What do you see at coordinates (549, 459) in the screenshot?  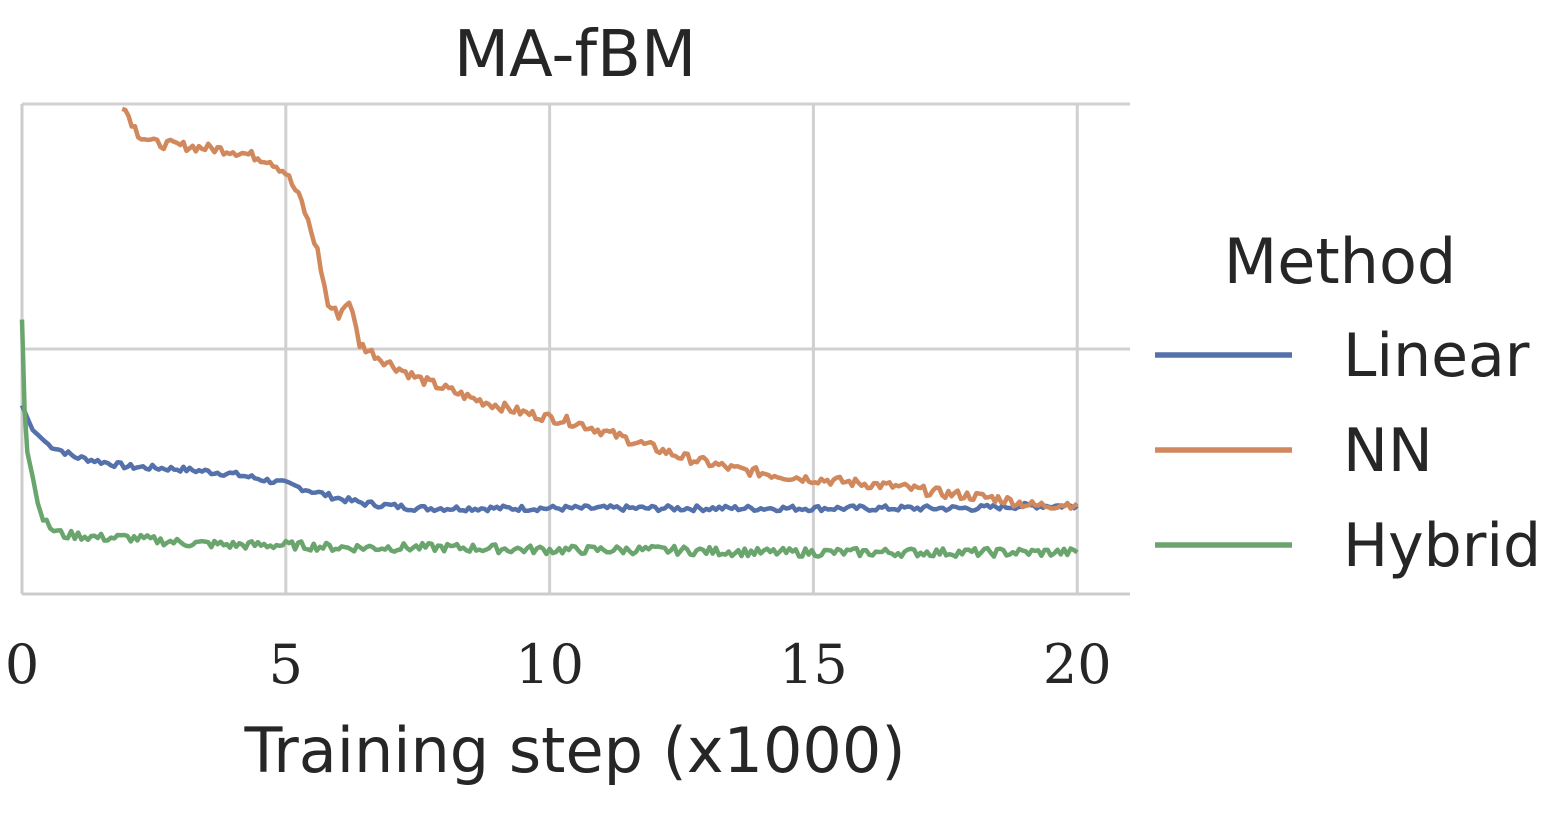 I see `series-line-linear` at bounding box center [549, 459].